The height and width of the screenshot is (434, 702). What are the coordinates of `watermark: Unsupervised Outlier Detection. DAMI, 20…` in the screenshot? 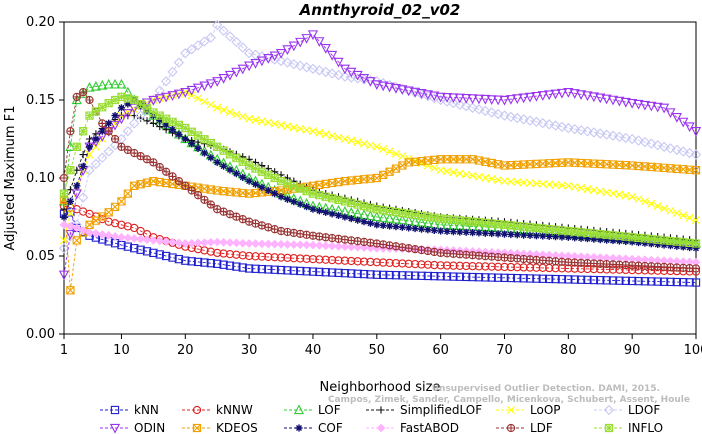 It's located at (509, 394).